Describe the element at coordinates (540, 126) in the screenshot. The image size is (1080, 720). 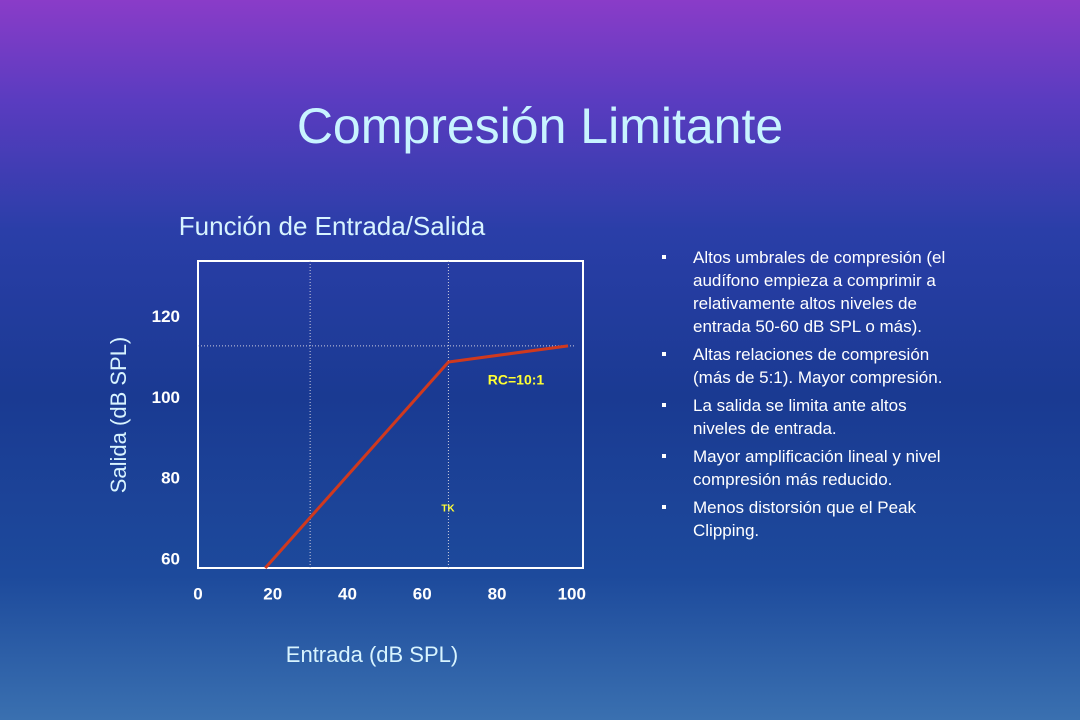
I see `slide-title: Compresión Limitante` at that location.